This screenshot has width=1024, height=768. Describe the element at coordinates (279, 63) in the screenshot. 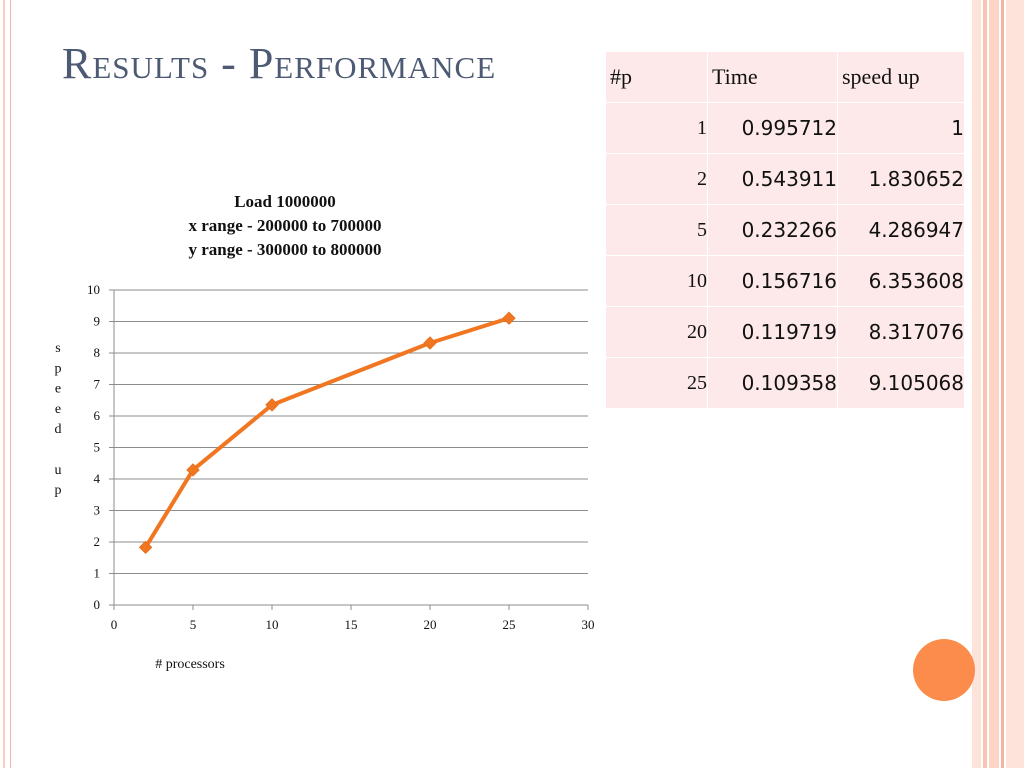

I see `page-title: Results - Performance` at that location.